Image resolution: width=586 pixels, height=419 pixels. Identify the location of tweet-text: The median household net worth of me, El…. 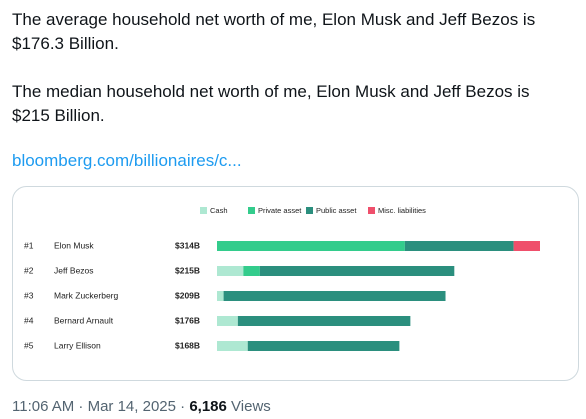
(271, 103).